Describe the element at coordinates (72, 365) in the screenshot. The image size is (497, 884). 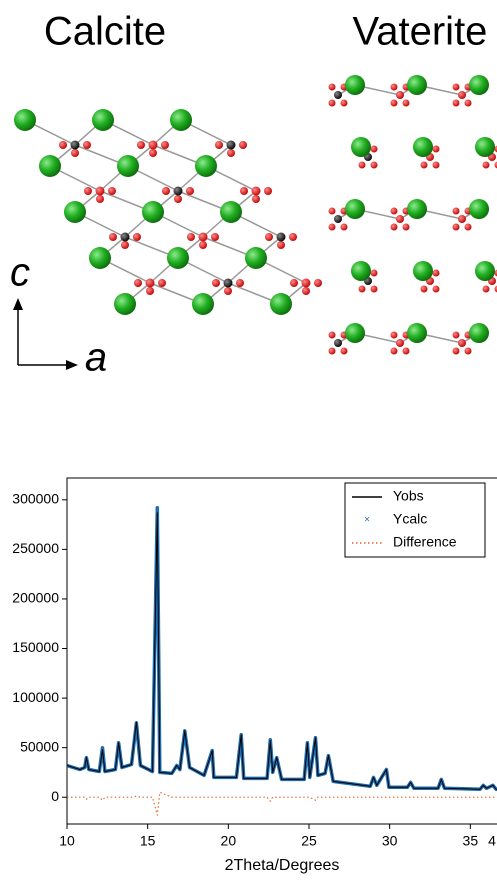
I see `a-arrowhead` at that location.